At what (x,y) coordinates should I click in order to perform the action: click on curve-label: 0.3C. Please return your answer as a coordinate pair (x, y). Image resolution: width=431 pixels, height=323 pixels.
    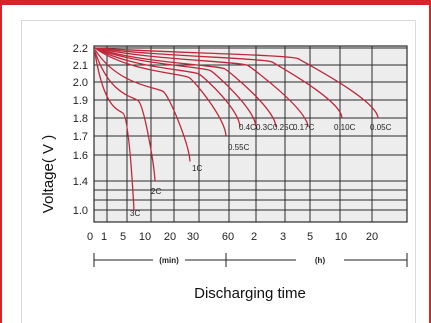
    Looking at the image, I should click on (264, 127).